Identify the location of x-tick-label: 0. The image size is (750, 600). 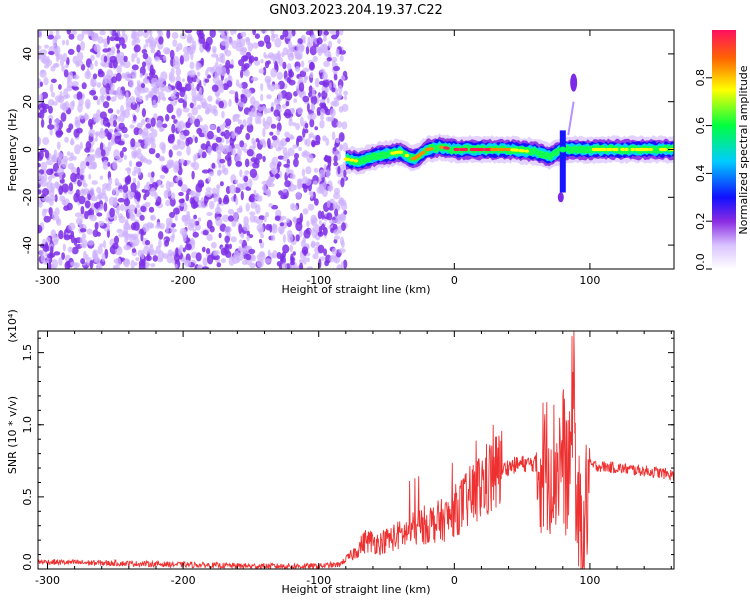
(454, 580).